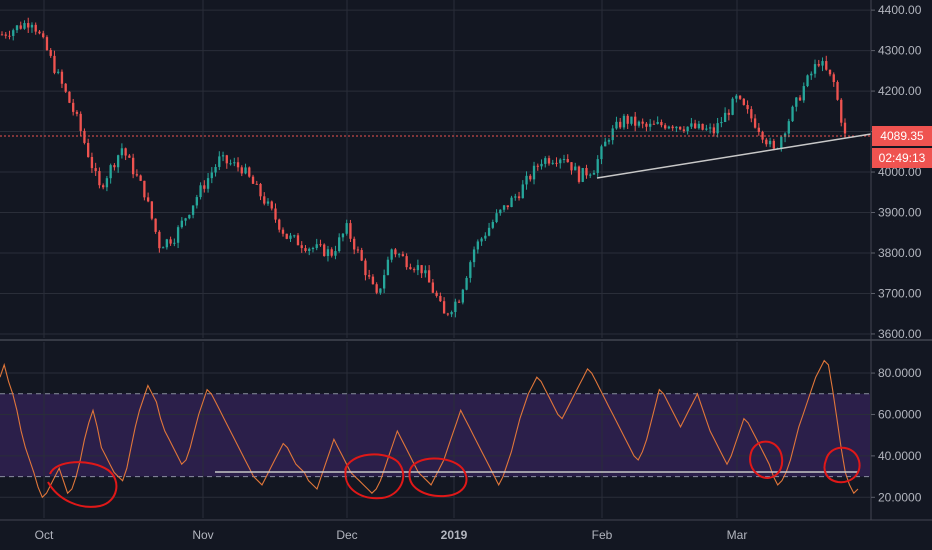 This screenshot has width=932, height=550. I want to click on price-axis-label: 4400.00, so click(900, 10).